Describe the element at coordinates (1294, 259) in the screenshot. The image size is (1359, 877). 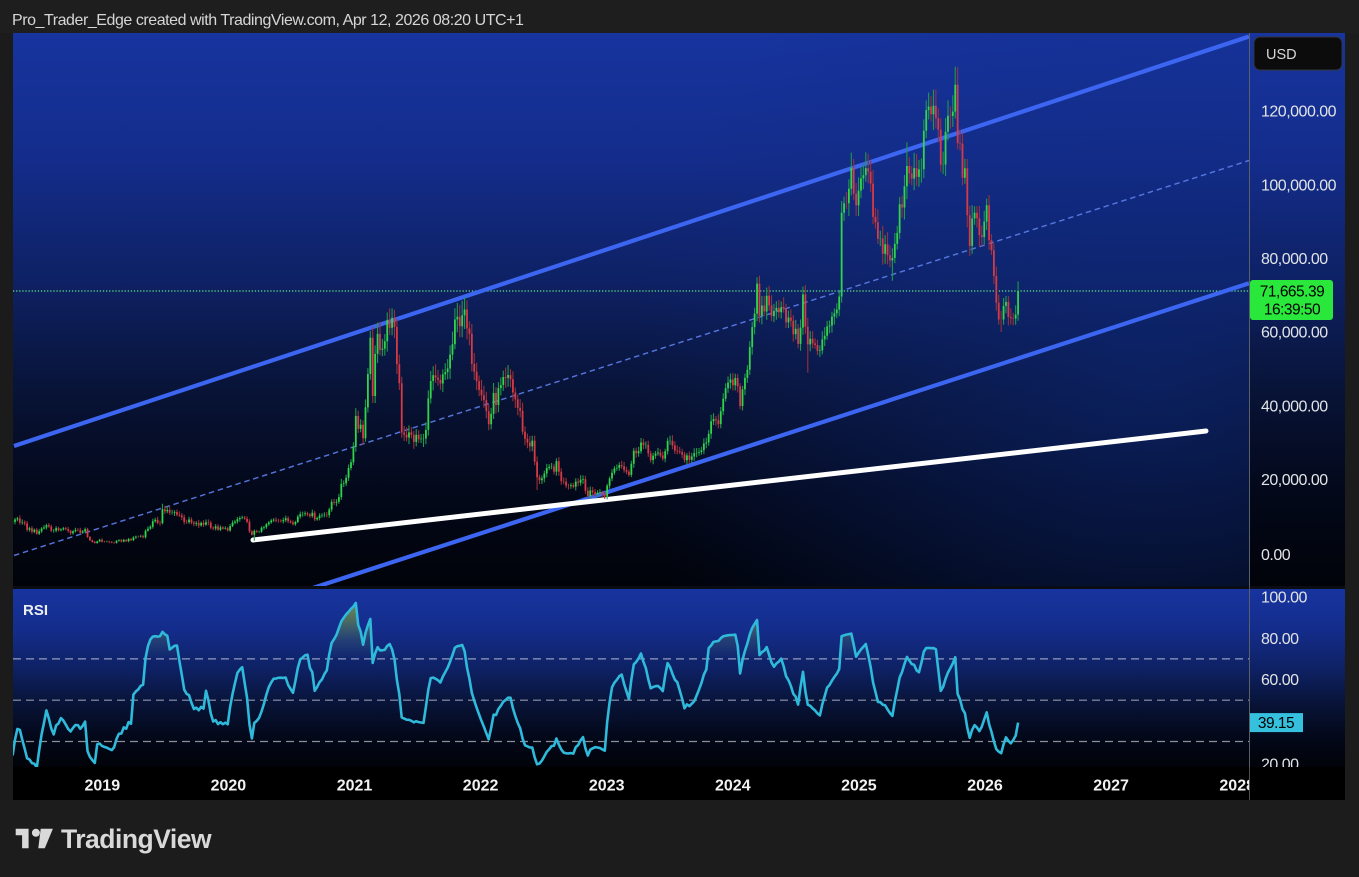
I see `svg-text: 80,000.00` at that location.